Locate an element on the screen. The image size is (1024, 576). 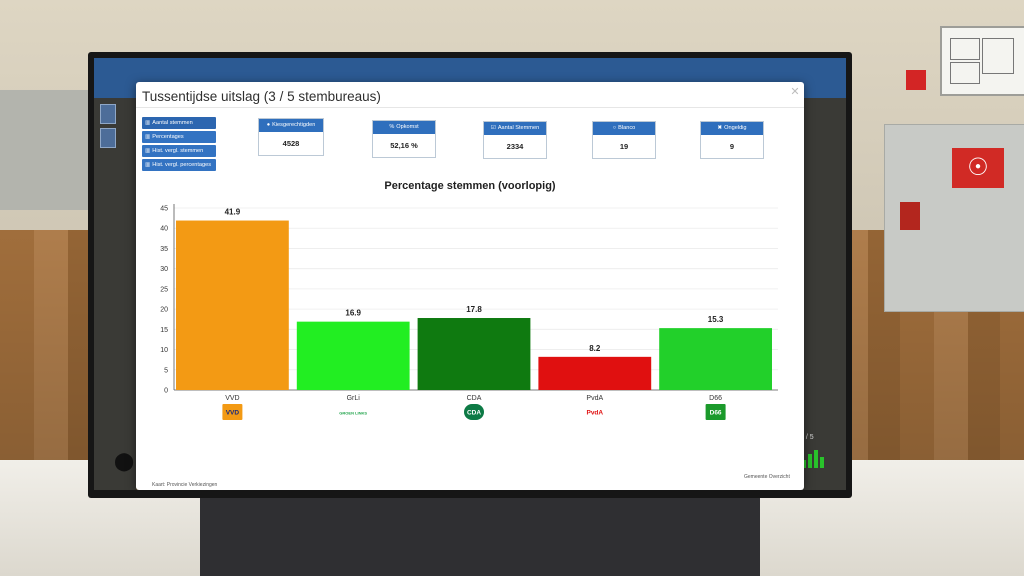
stat-ongeldig: ✖ Ongeldig 9 is located at coordinates (732, 140).